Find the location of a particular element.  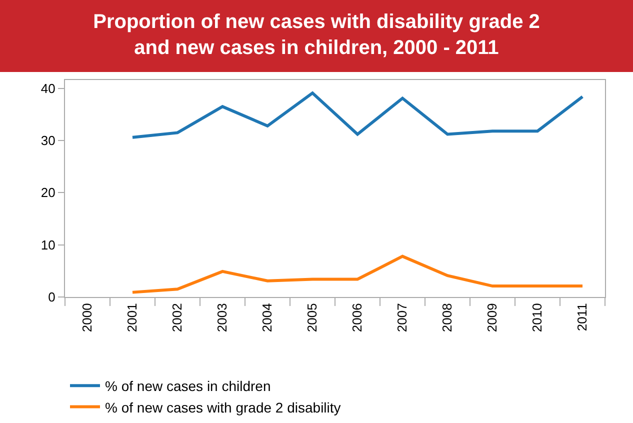

x-tick-label: 2004 is located at coordinates (267, 317).